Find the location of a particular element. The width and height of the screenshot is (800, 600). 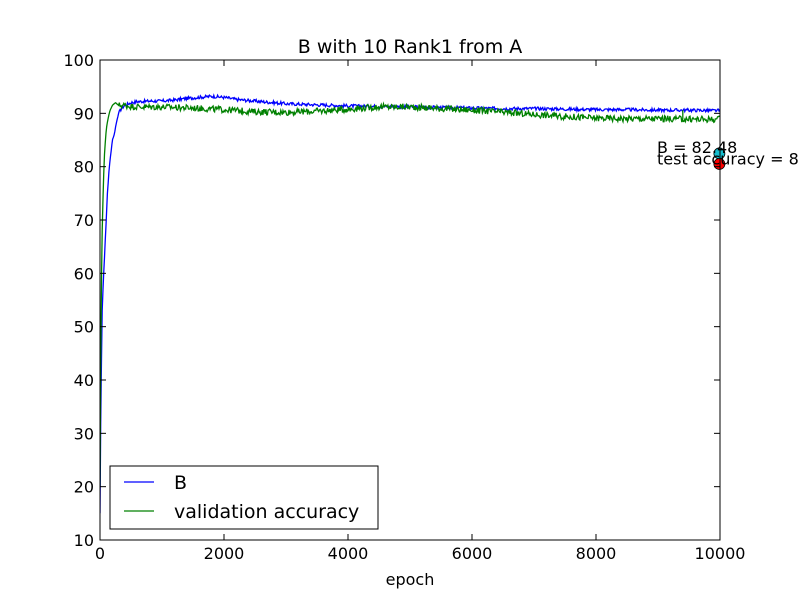

x-tick-label: 6000 is located at coordinates (472, 553).